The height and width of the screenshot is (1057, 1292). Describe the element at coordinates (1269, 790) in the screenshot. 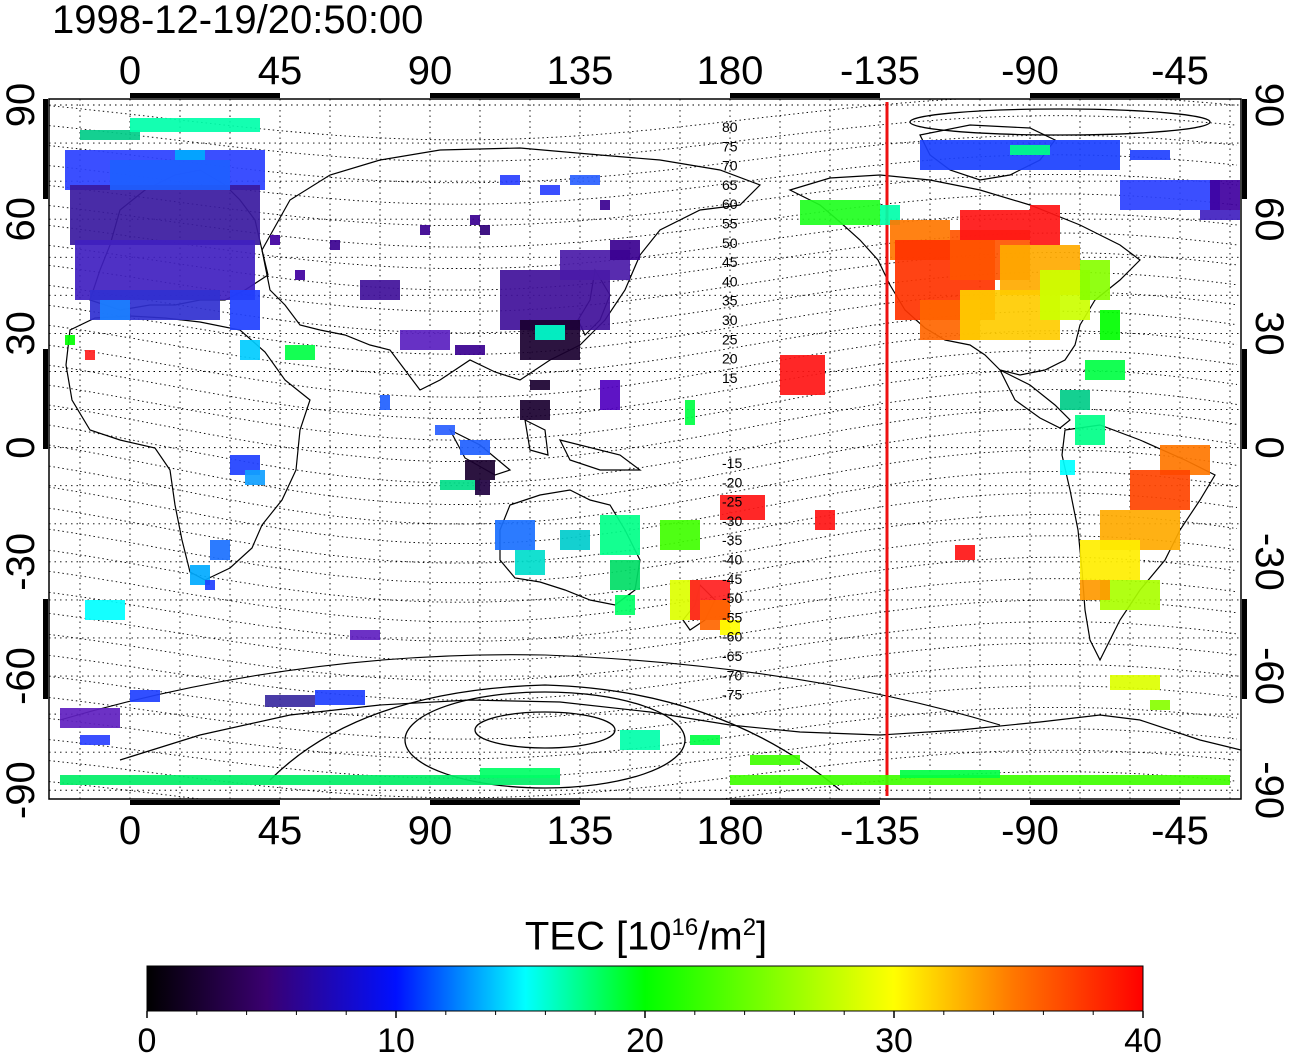

I see `lat-tick-label-right: -90` at that location.